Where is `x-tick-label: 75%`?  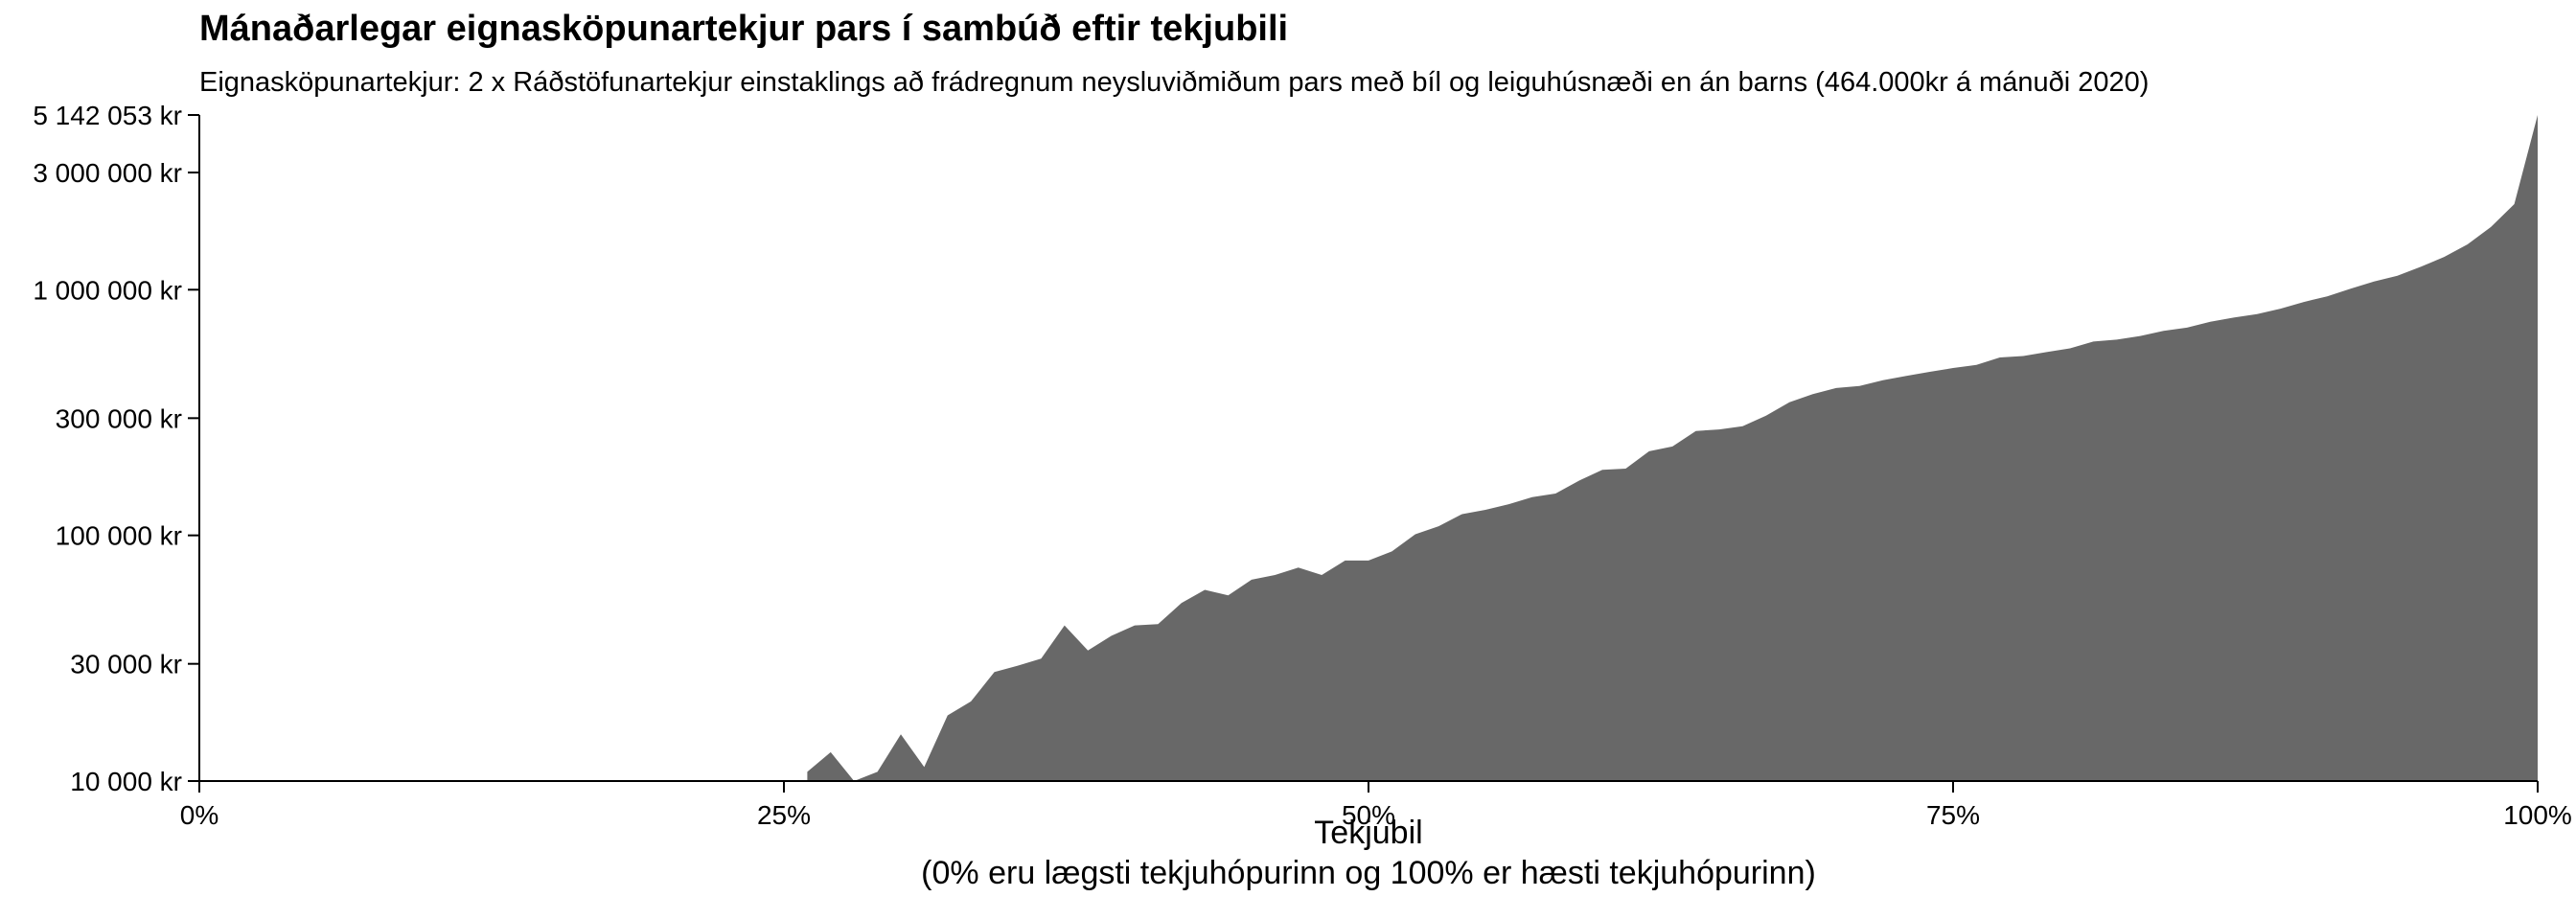 x-tick-label: 75% is located at coordinates (1953, 815).